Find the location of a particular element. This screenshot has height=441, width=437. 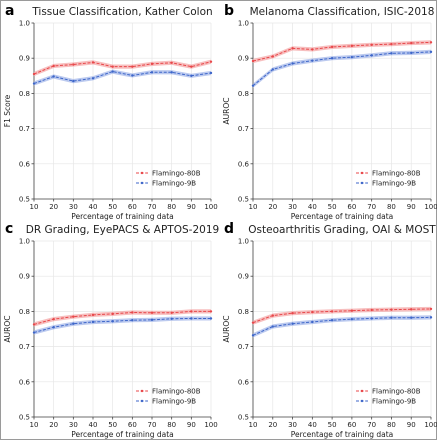

y-tick-label: 0.6 is located at coordinates (25, 164).